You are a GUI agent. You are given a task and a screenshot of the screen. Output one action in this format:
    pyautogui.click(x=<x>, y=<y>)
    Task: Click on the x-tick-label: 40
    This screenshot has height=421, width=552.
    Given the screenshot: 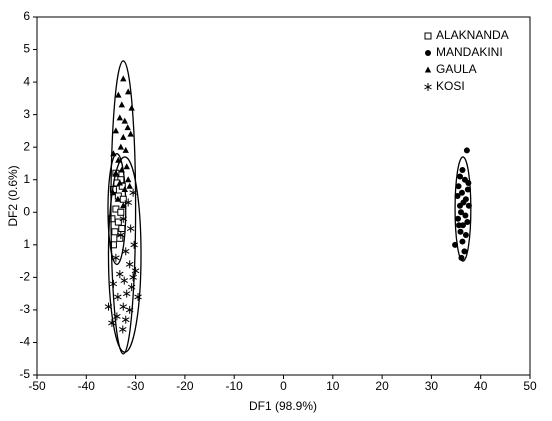 What is the action you would take?
    pyautogui.click(x=481, y=386)
    